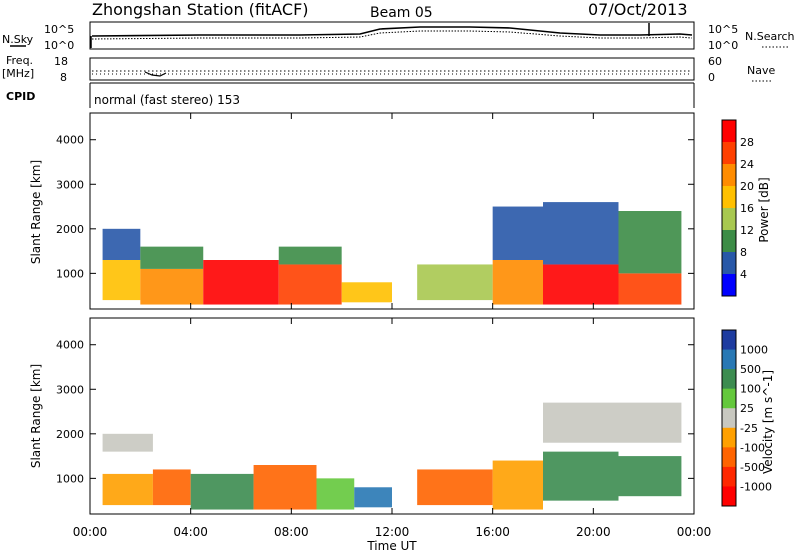 This screenshot has height=554, width=800. I want to click on x-tick-label: 04:00, so click(190, 532).